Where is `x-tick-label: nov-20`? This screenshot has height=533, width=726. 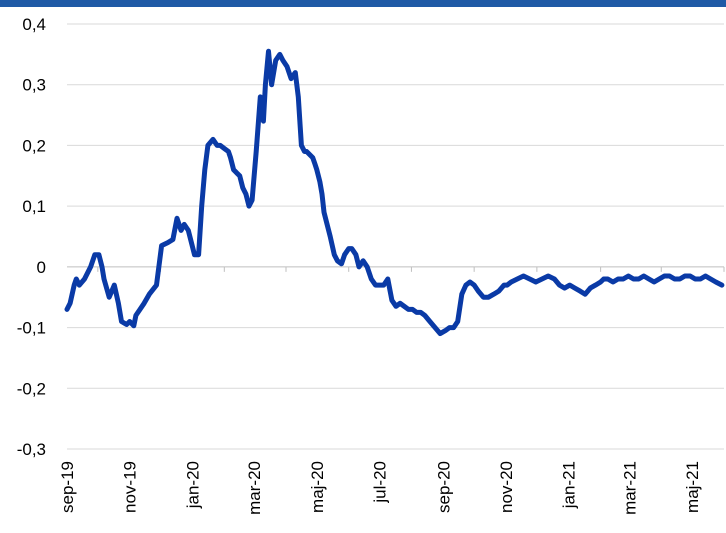
x-tick-label: nov-20 is located at coordinates (506, 487).